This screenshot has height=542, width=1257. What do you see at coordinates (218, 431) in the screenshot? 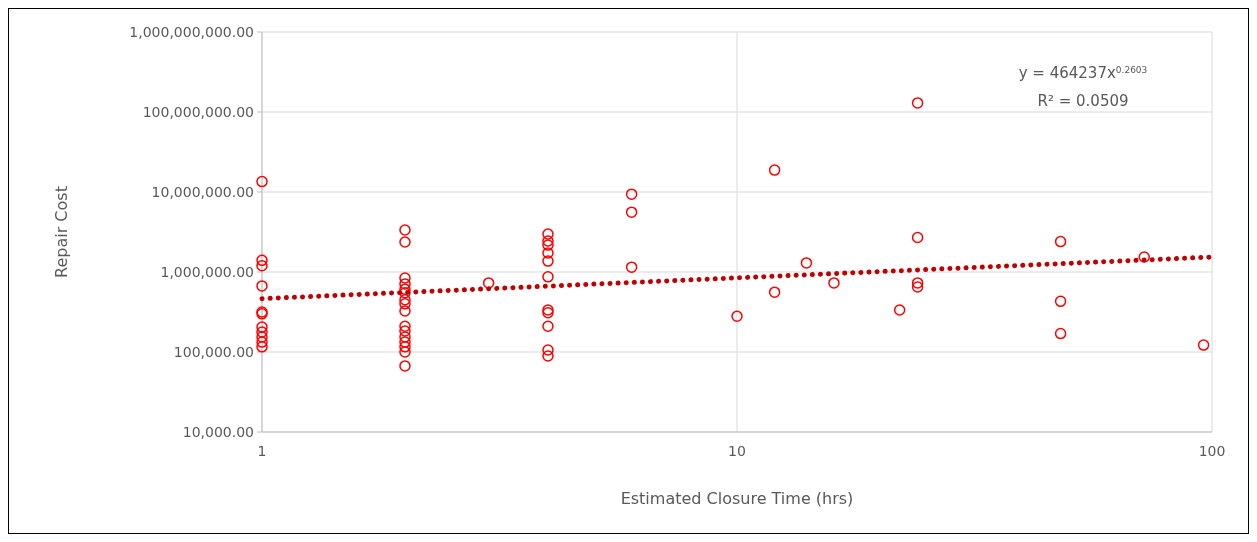
I see `y-tick-label: 10,000.00` at bounding box center [218, 431].